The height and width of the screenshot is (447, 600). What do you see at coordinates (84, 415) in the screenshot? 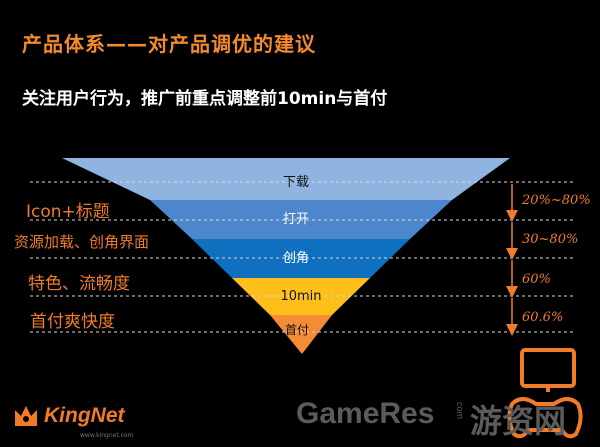
I see `logo-text: KingNet` at bounding box center [84, 415].